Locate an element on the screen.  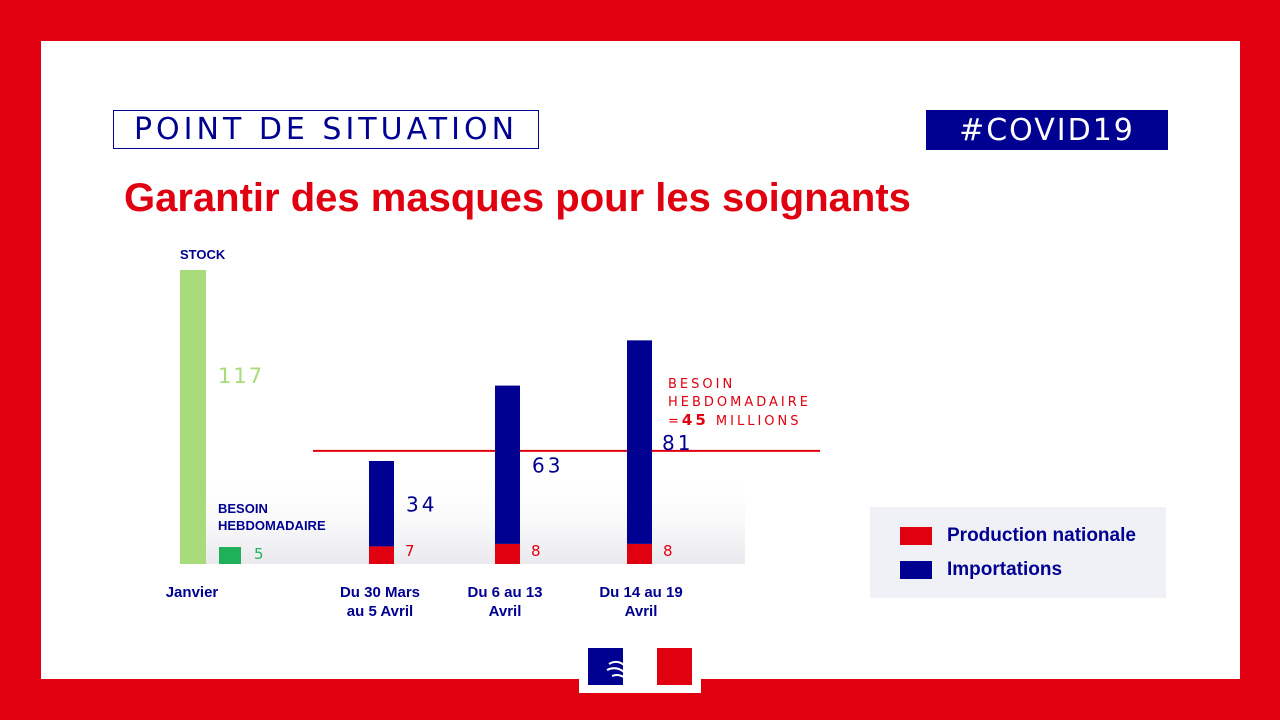
category-label-2-line2: Avril is located at coordinates (505, 611).